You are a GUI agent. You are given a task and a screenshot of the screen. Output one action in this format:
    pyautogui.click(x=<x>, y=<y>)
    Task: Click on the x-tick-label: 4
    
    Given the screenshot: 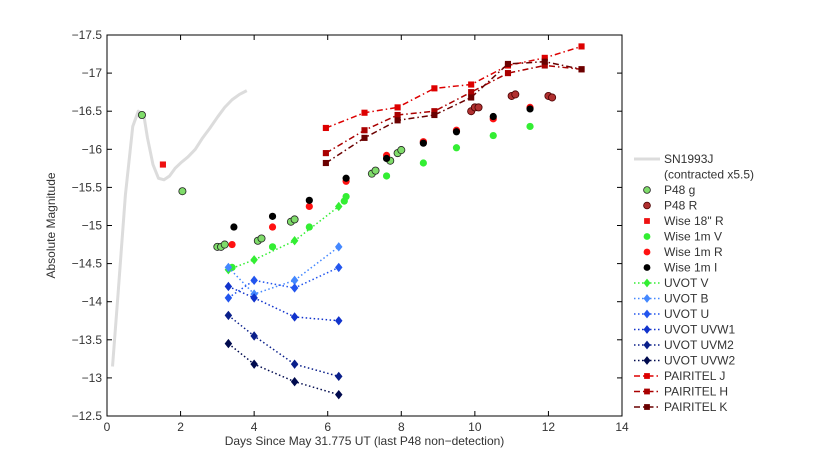 What is the action you would take?
    pyautogui.click(x=254, y=427)
    